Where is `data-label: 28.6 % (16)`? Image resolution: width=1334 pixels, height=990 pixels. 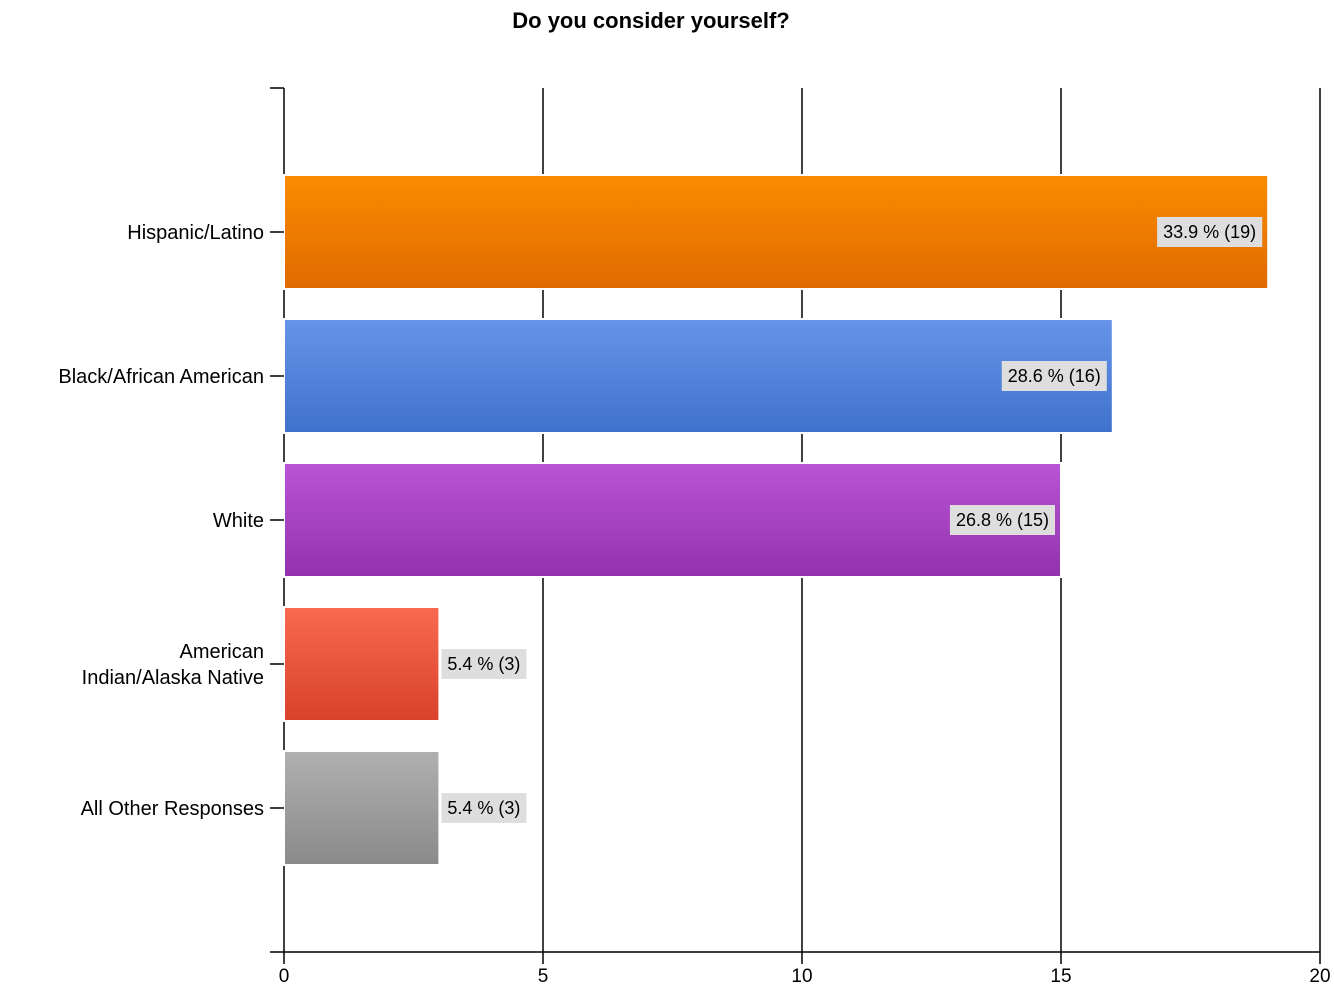
data-label: 28.6 % (16) is located at coordinates (1054, 376).